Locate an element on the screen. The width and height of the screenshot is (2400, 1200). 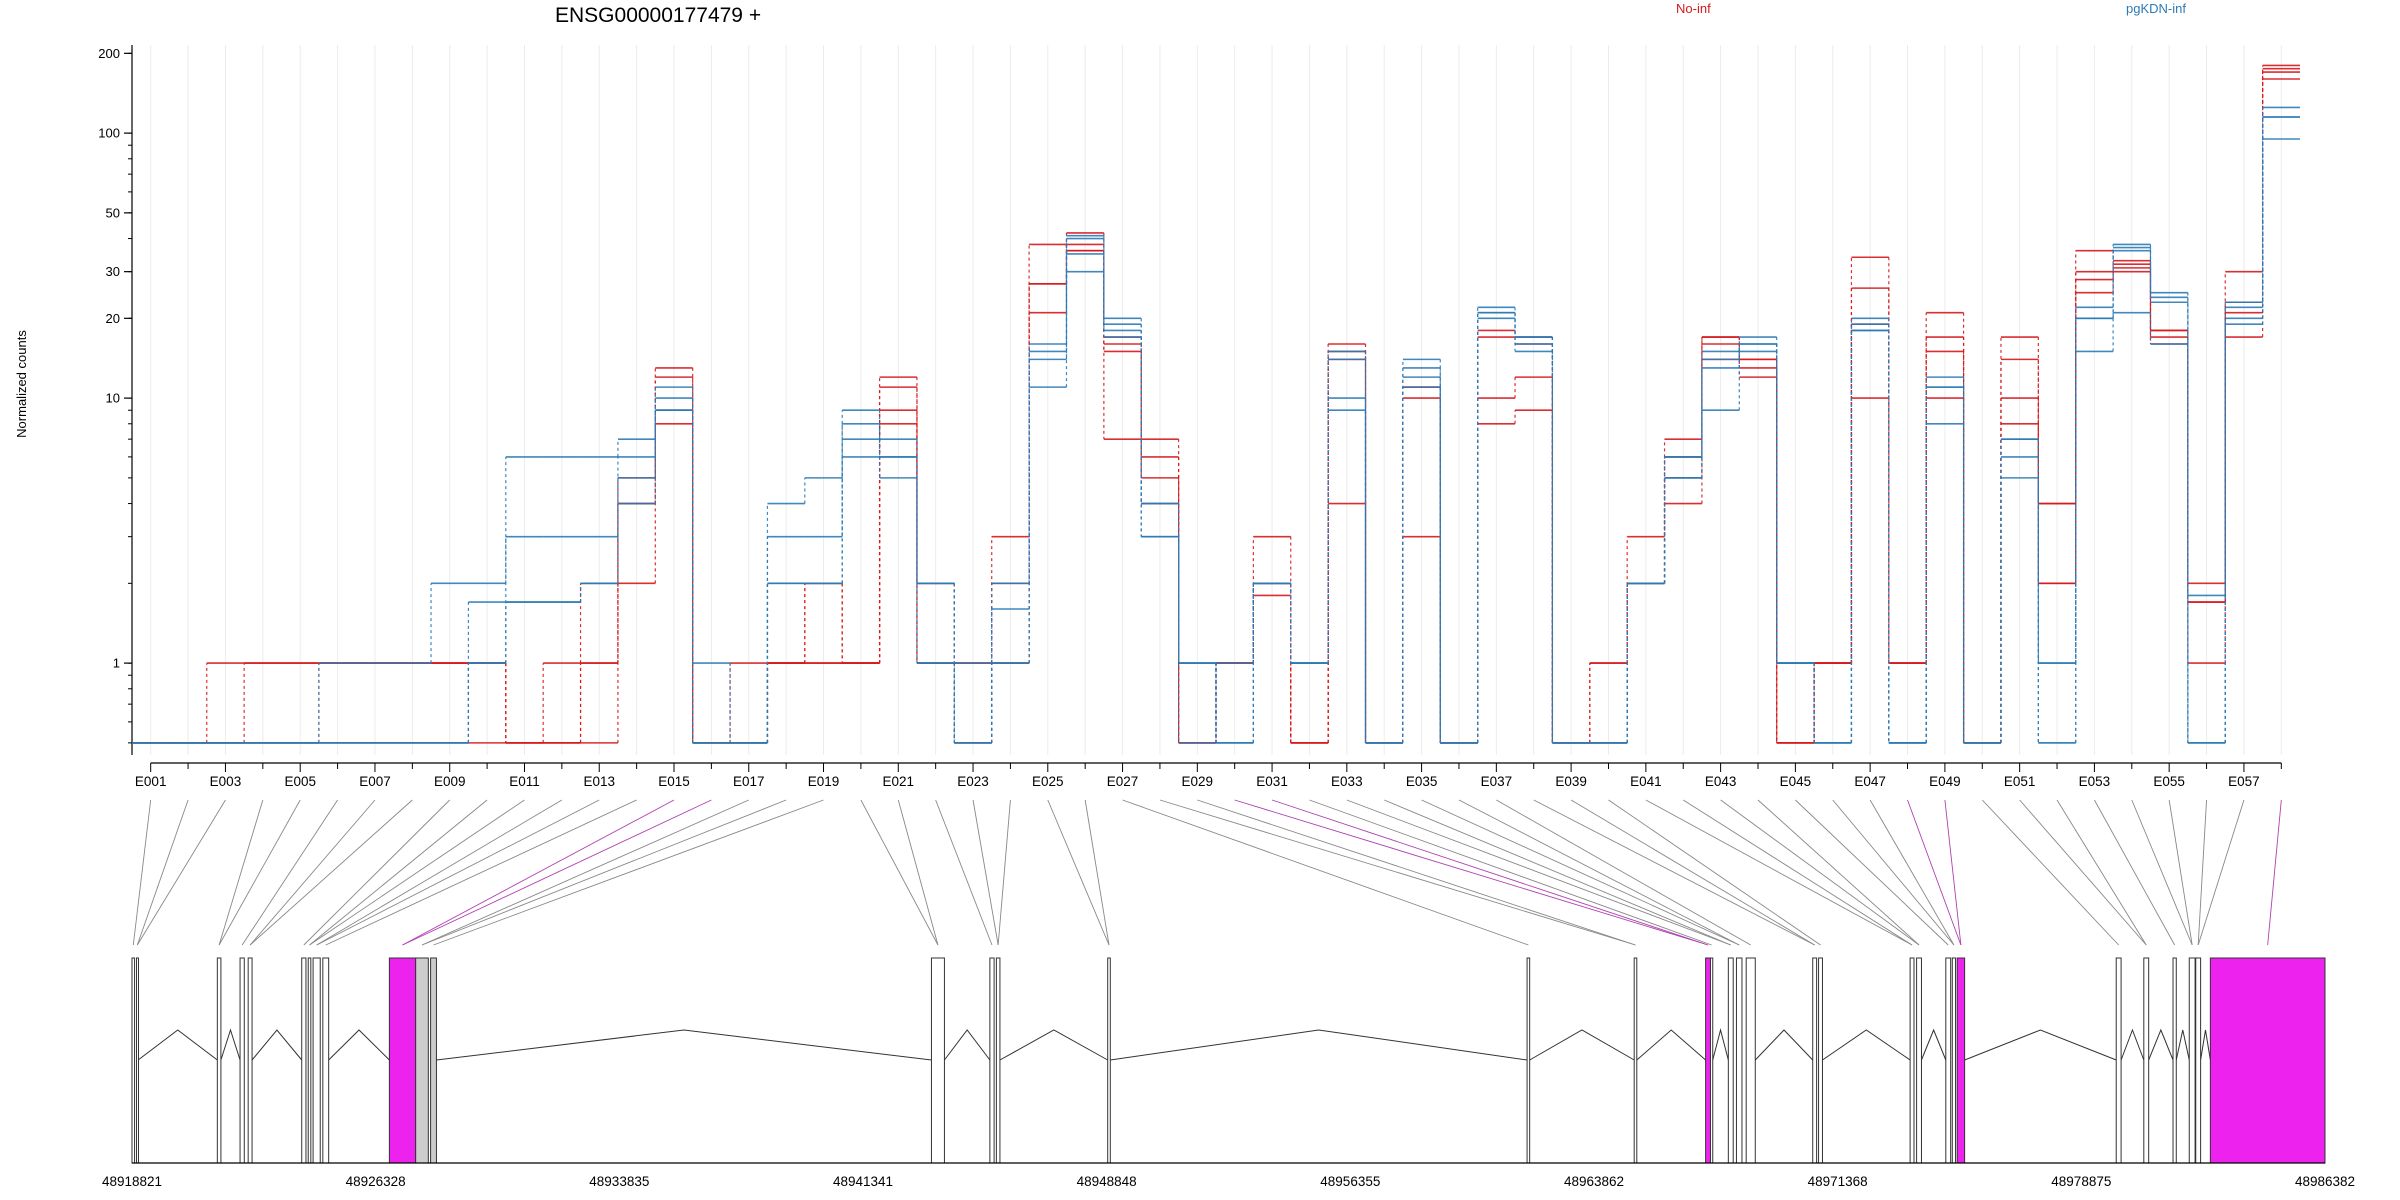
x-tick-label: E035 is located at coordinates (1422, 781).